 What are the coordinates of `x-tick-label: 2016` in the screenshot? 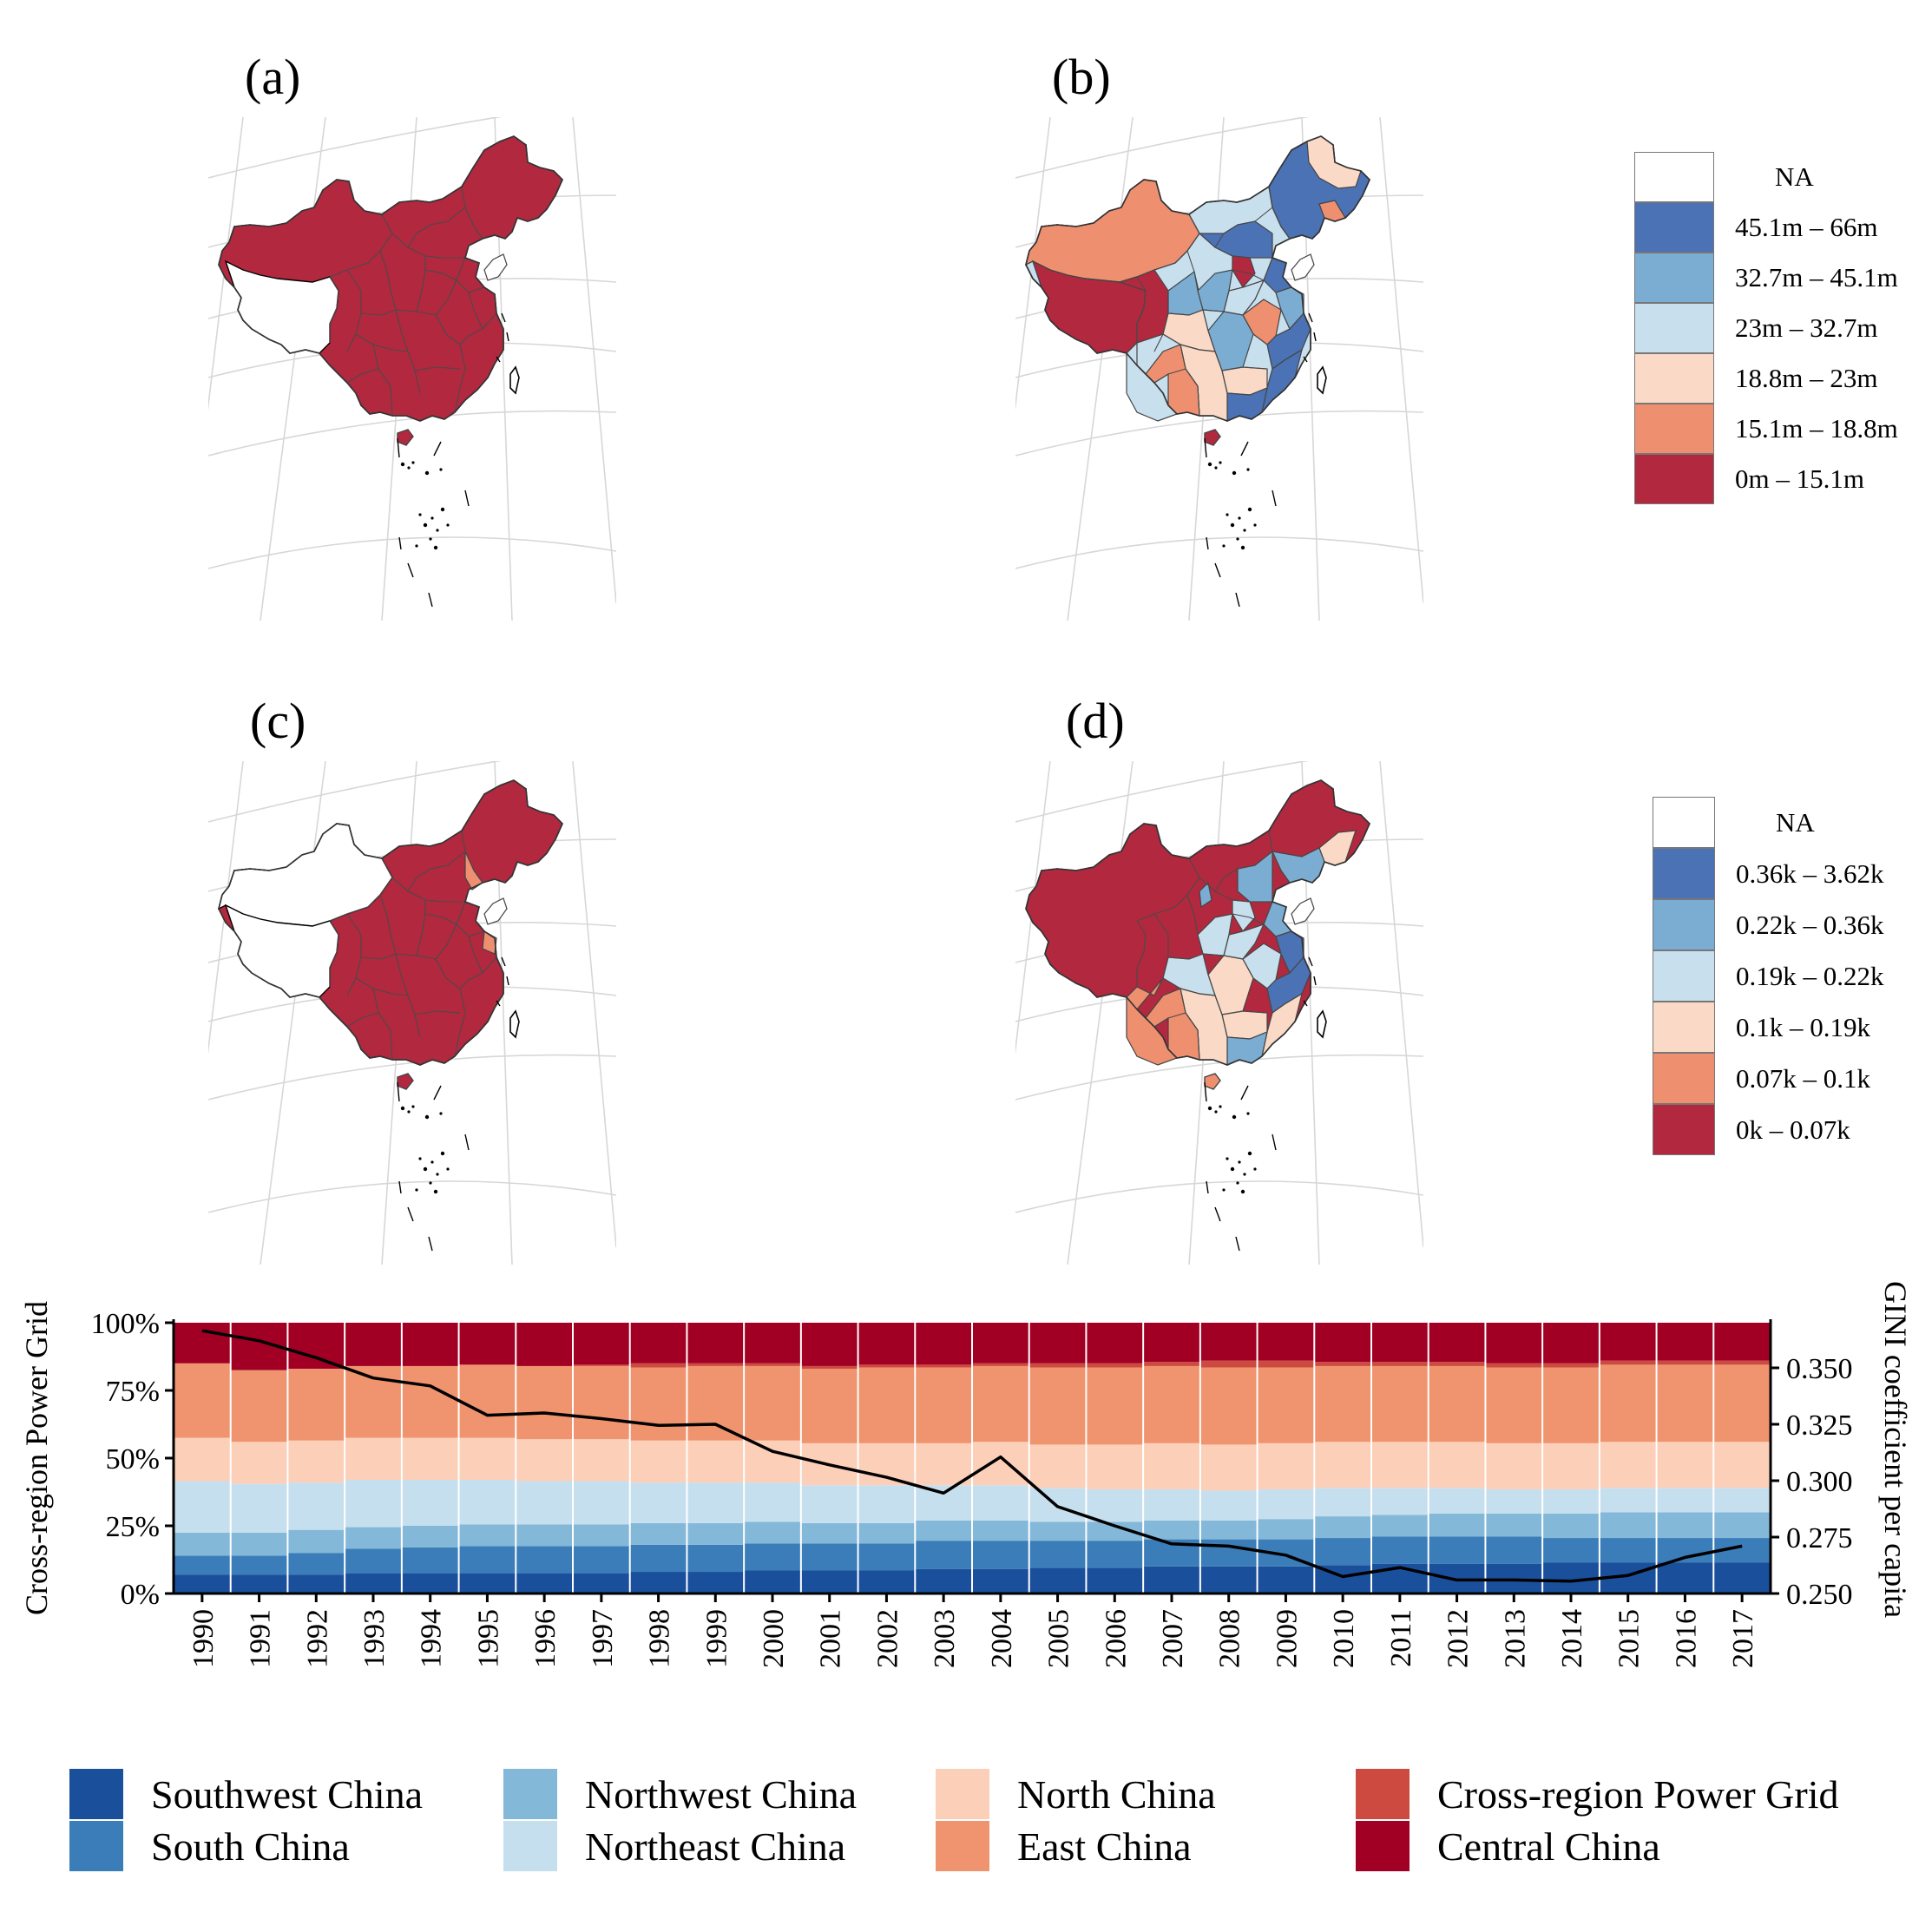 It's located at (1686, 1639).